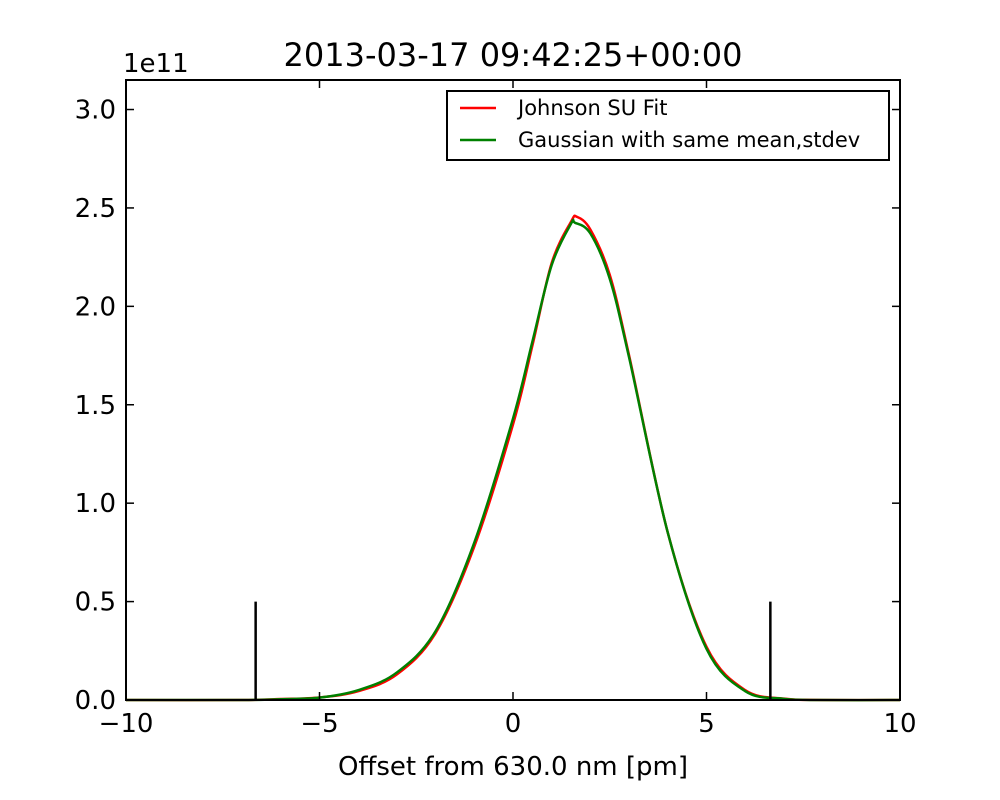 The height and width of the screenshot is (800, 1000). What do you see at coordinates (513, 767) in the screenshot?
I see `x-axis-label: Offset from 630.0 nm [pm]` at bounding box center [513, 767].